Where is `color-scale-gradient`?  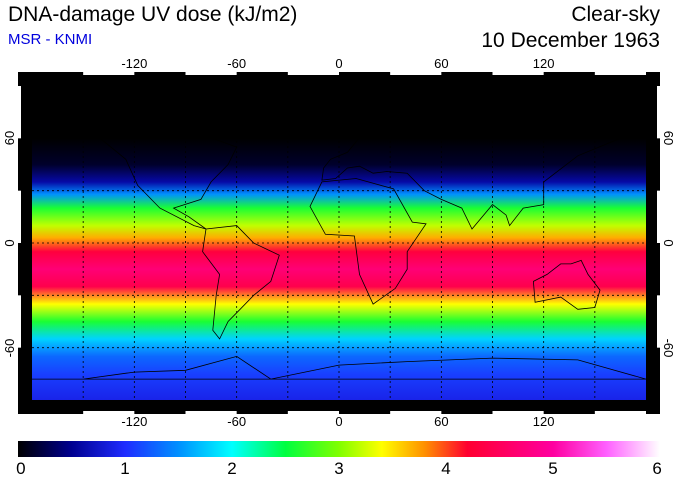 color-scale-gradient is located at coordinates (339, 449).